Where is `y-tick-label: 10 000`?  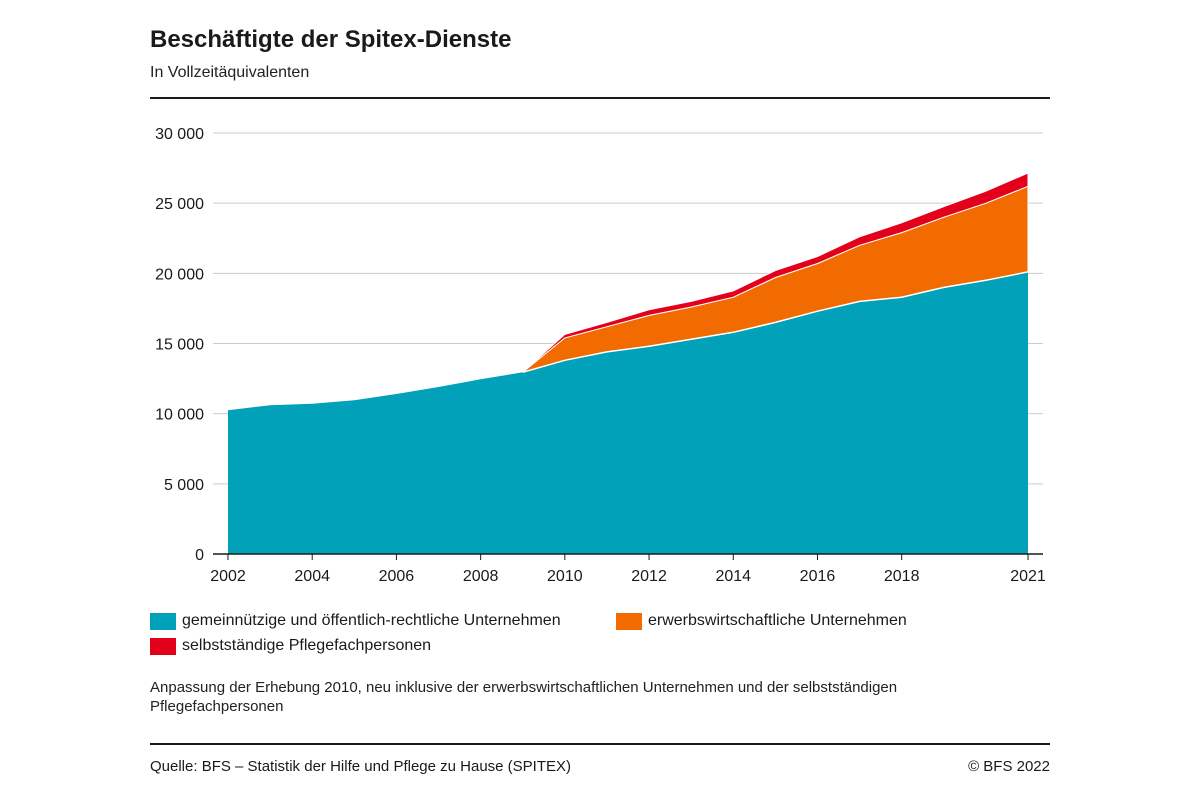
y-tick-label: 10 000 is located at coordinates (179, 415).